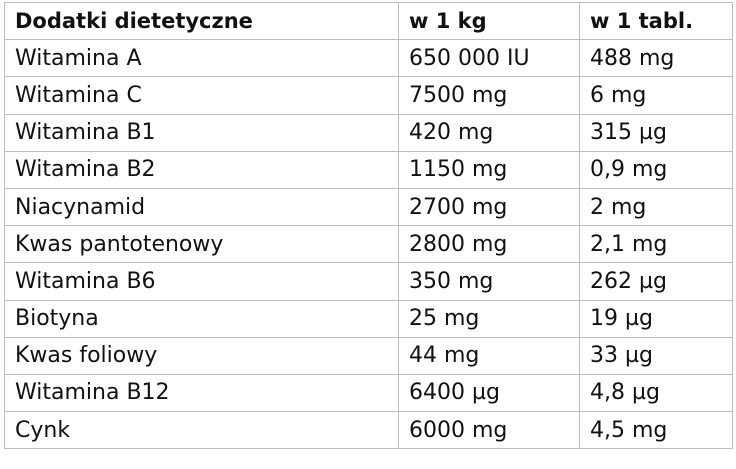 Image resolution: width=736 pixels, height=469 pixels. I want to click on cell-amount-per-tablet: 4,8 µg, so click(656, 393).